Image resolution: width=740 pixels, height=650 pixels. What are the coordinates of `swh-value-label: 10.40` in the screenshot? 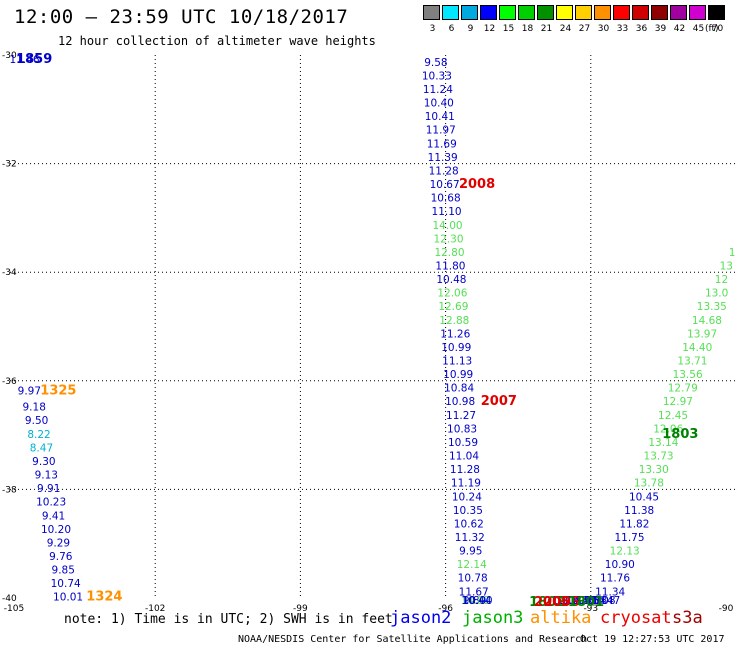 It's located at (439, 104).